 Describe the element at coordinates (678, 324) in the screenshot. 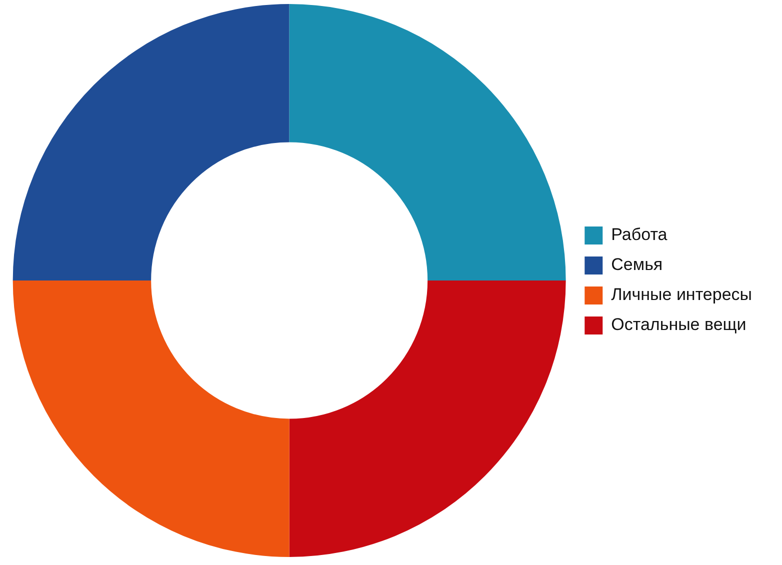

I see `legend-label: Остальные вещи` at that location.